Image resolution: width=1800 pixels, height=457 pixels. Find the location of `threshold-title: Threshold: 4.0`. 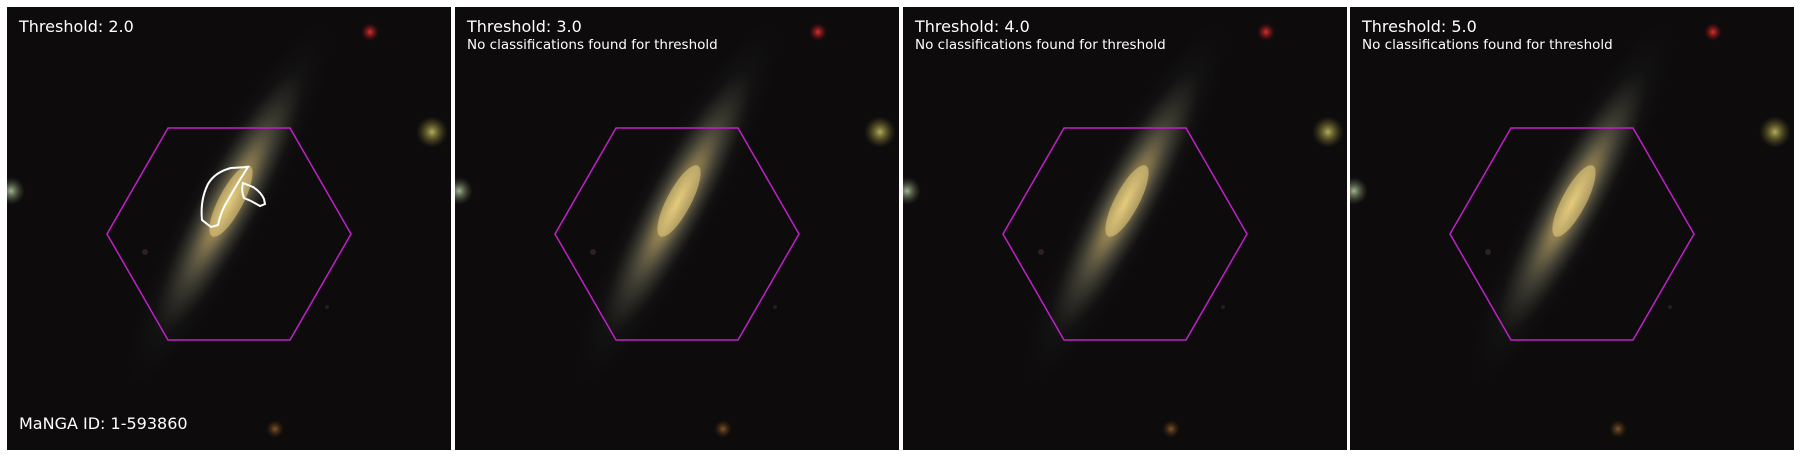

threshold-title: Threshold: 4.0 is located at coordinates (972, 26).